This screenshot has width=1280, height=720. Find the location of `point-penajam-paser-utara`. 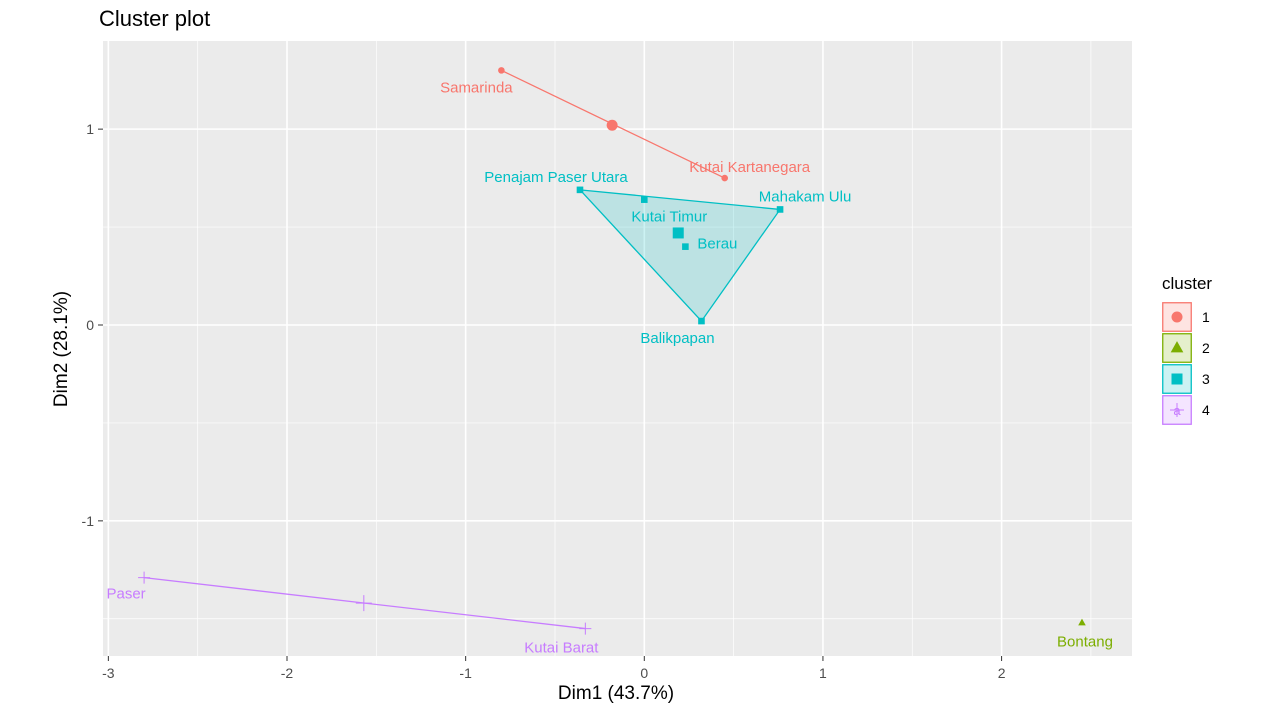

point-penajam-paser-utara is located at coordinates (580, 190).